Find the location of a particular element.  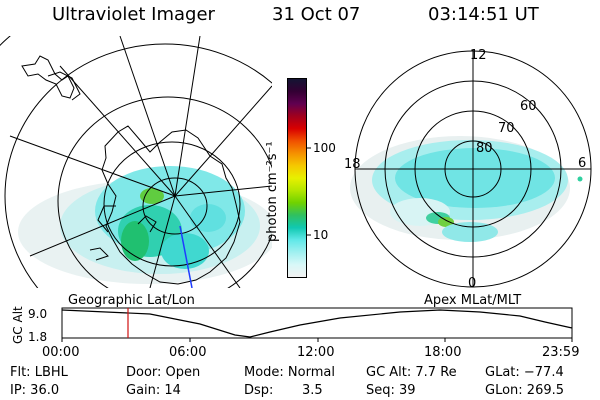

filter-info: Flt: LBHL is located at coordinates (39, 372).